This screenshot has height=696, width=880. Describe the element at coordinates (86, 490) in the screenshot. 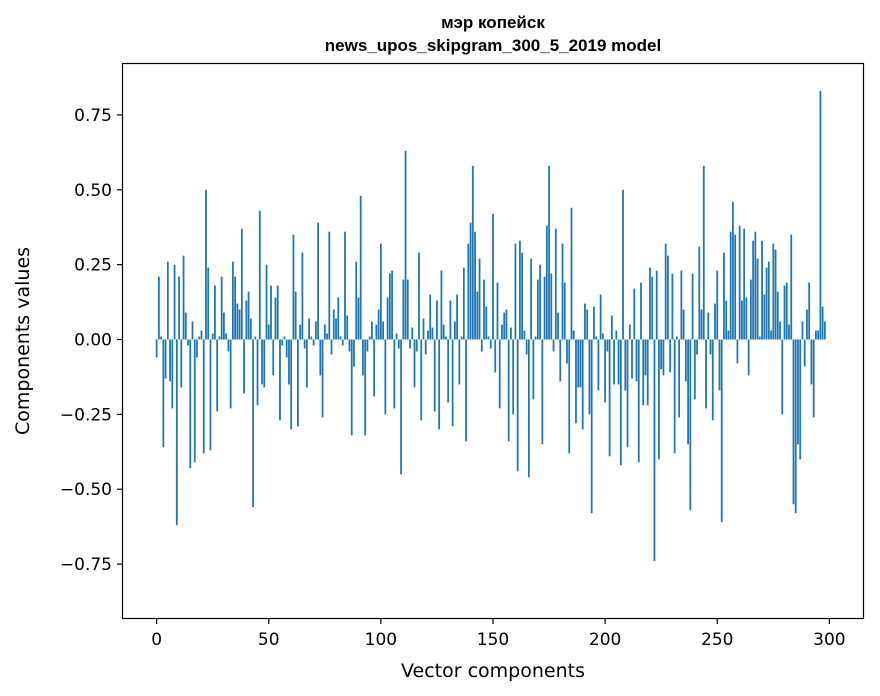

I see `y-tick-label: −0.50` at that location.